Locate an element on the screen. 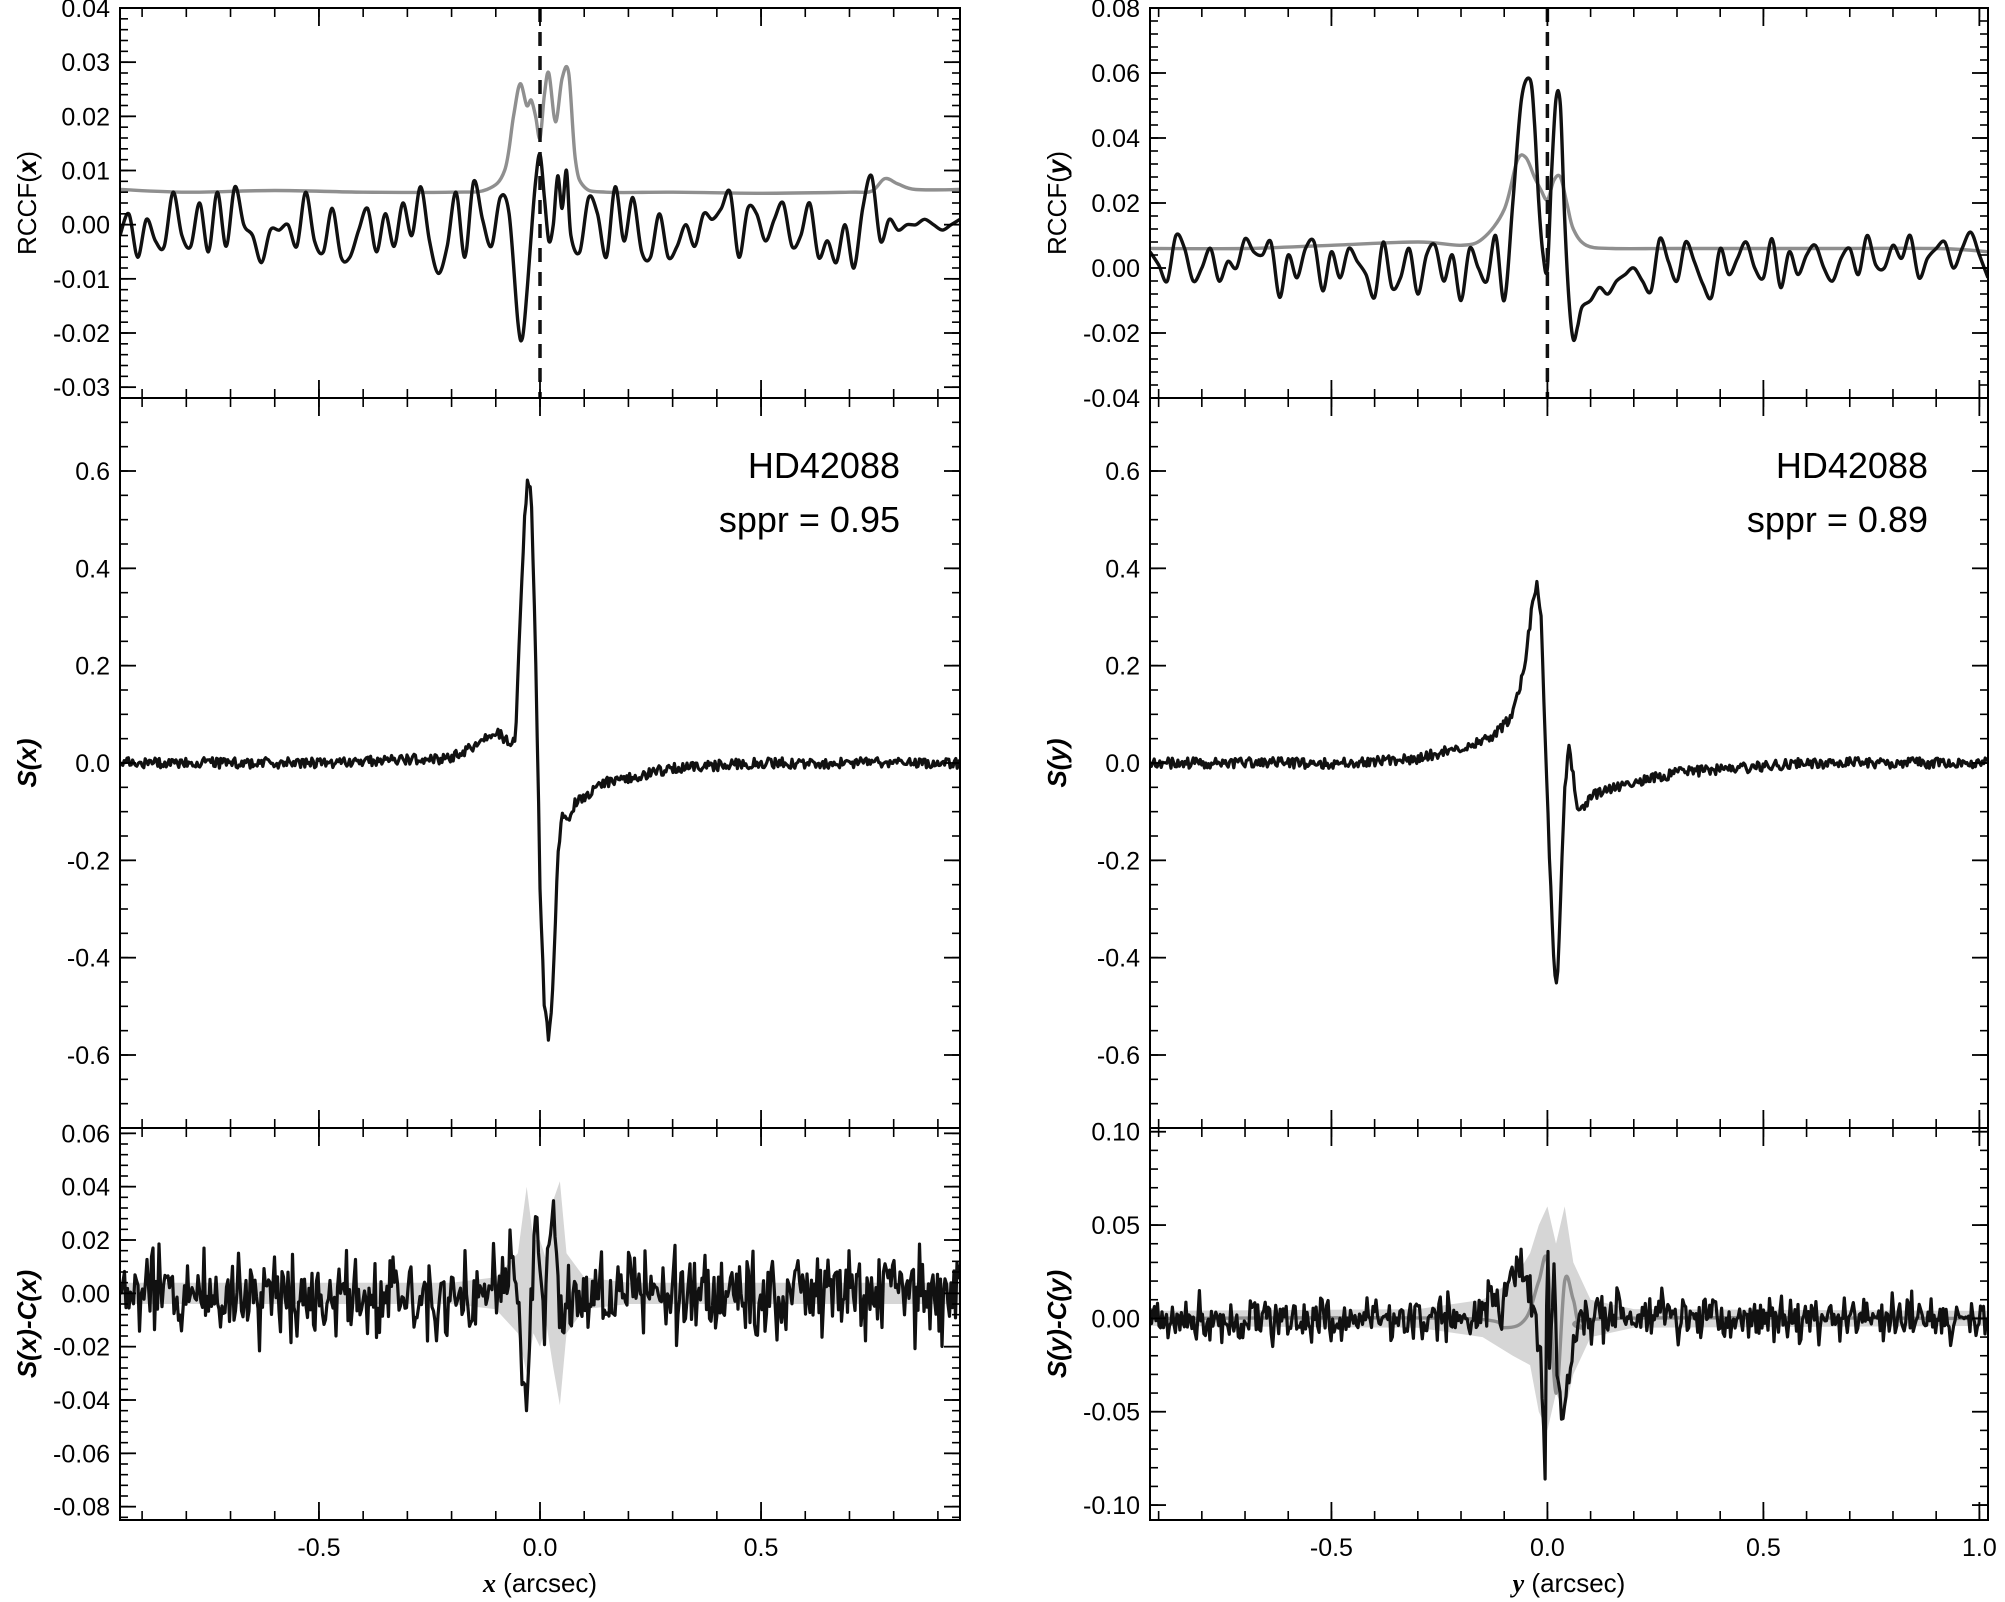 This screenshot has width=2005, height=1602. y-axis-label: RCCF(y) is located at coordinates (1057, 203).